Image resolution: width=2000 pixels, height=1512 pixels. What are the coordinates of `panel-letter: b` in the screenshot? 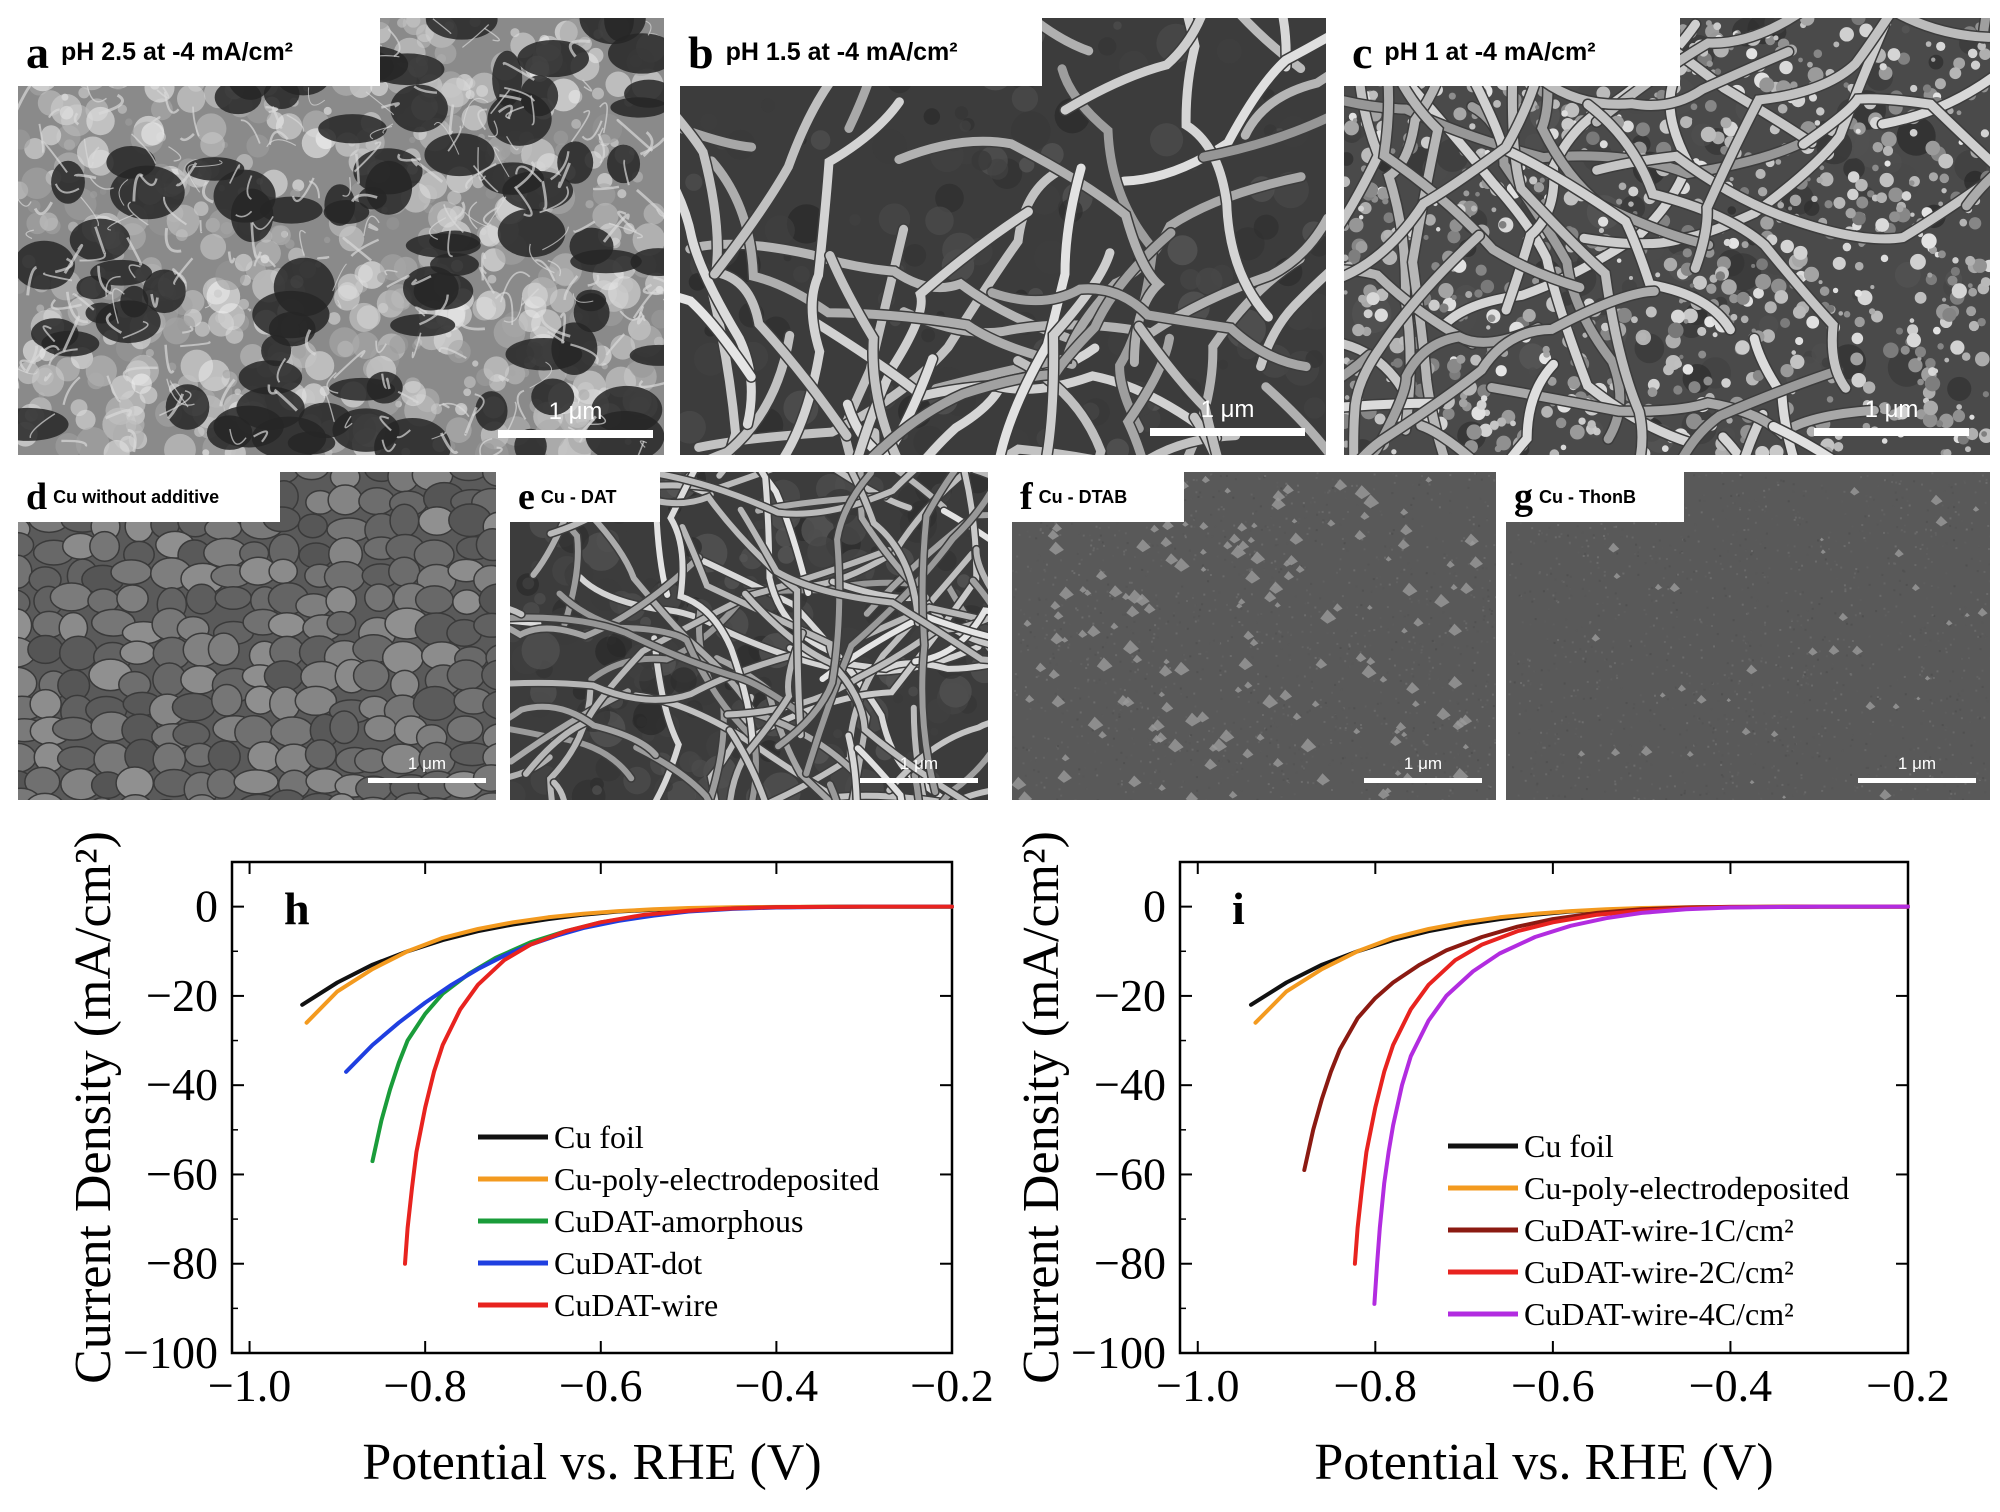 It's located at (701, 52).